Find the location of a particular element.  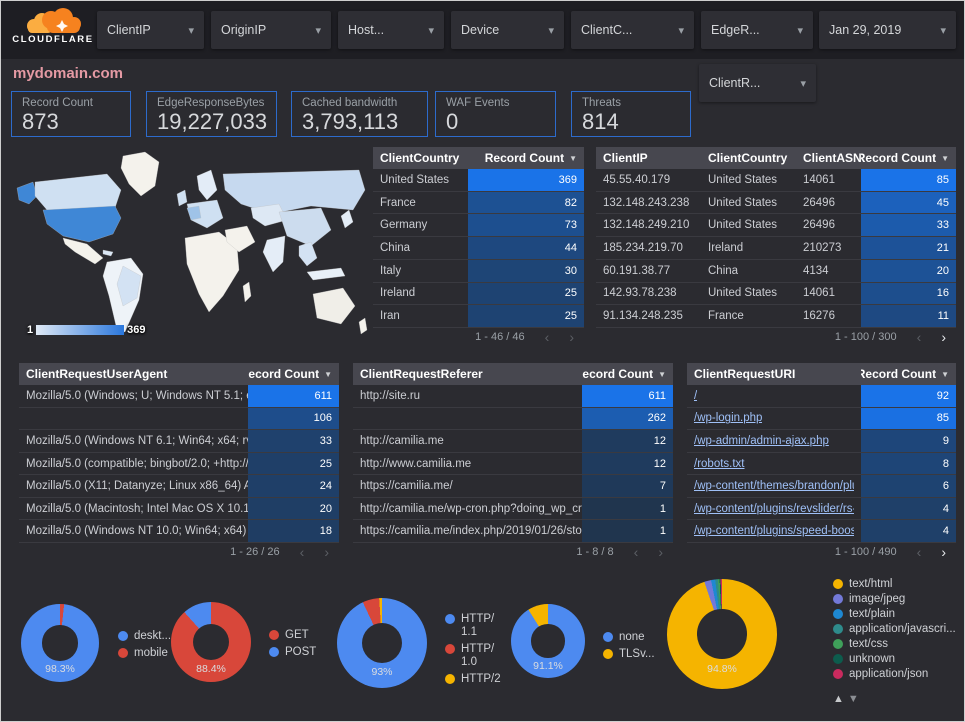

column-header-clientrequestreferer: ClientRequestReferer is located at coordinates (421, 374).